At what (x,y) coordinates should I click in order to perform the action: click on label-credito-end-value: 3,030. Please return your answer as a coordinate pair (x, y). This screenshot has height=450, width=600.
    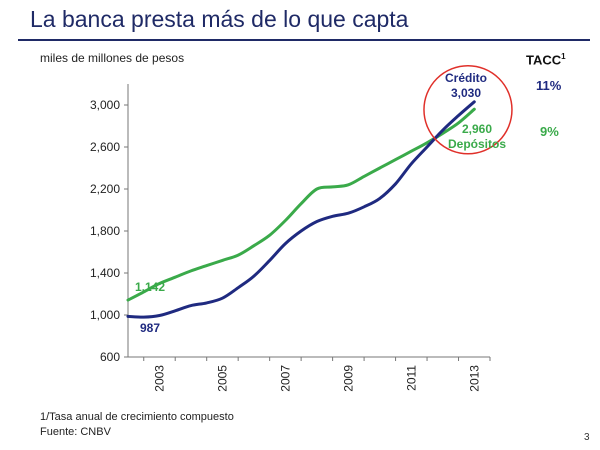
    Looking at the image, I should click on (466, 93).